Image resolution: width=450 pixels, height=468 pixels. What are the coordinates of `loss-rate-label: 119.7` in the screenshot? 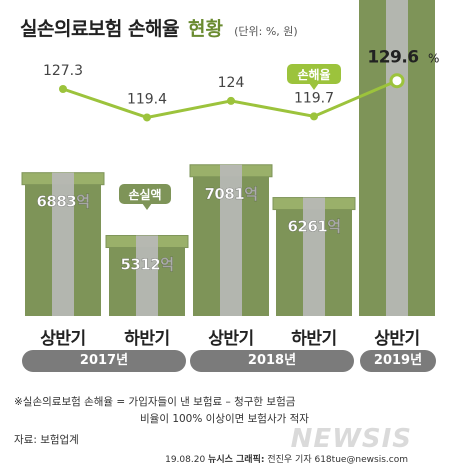 It's located at (314, 98).